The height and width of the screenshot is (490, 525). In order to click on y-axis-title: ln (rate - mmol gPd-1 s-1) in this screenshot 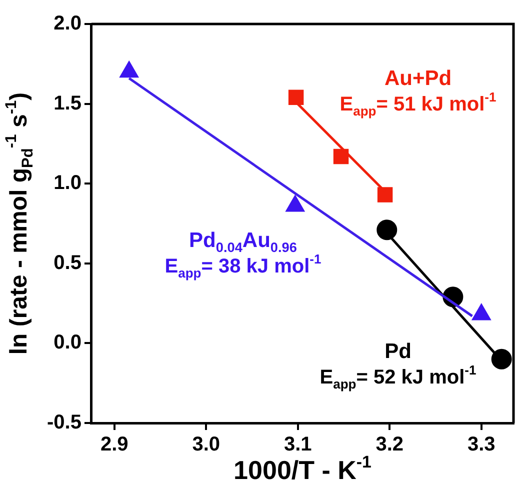, I will do `click(19, 223)`.